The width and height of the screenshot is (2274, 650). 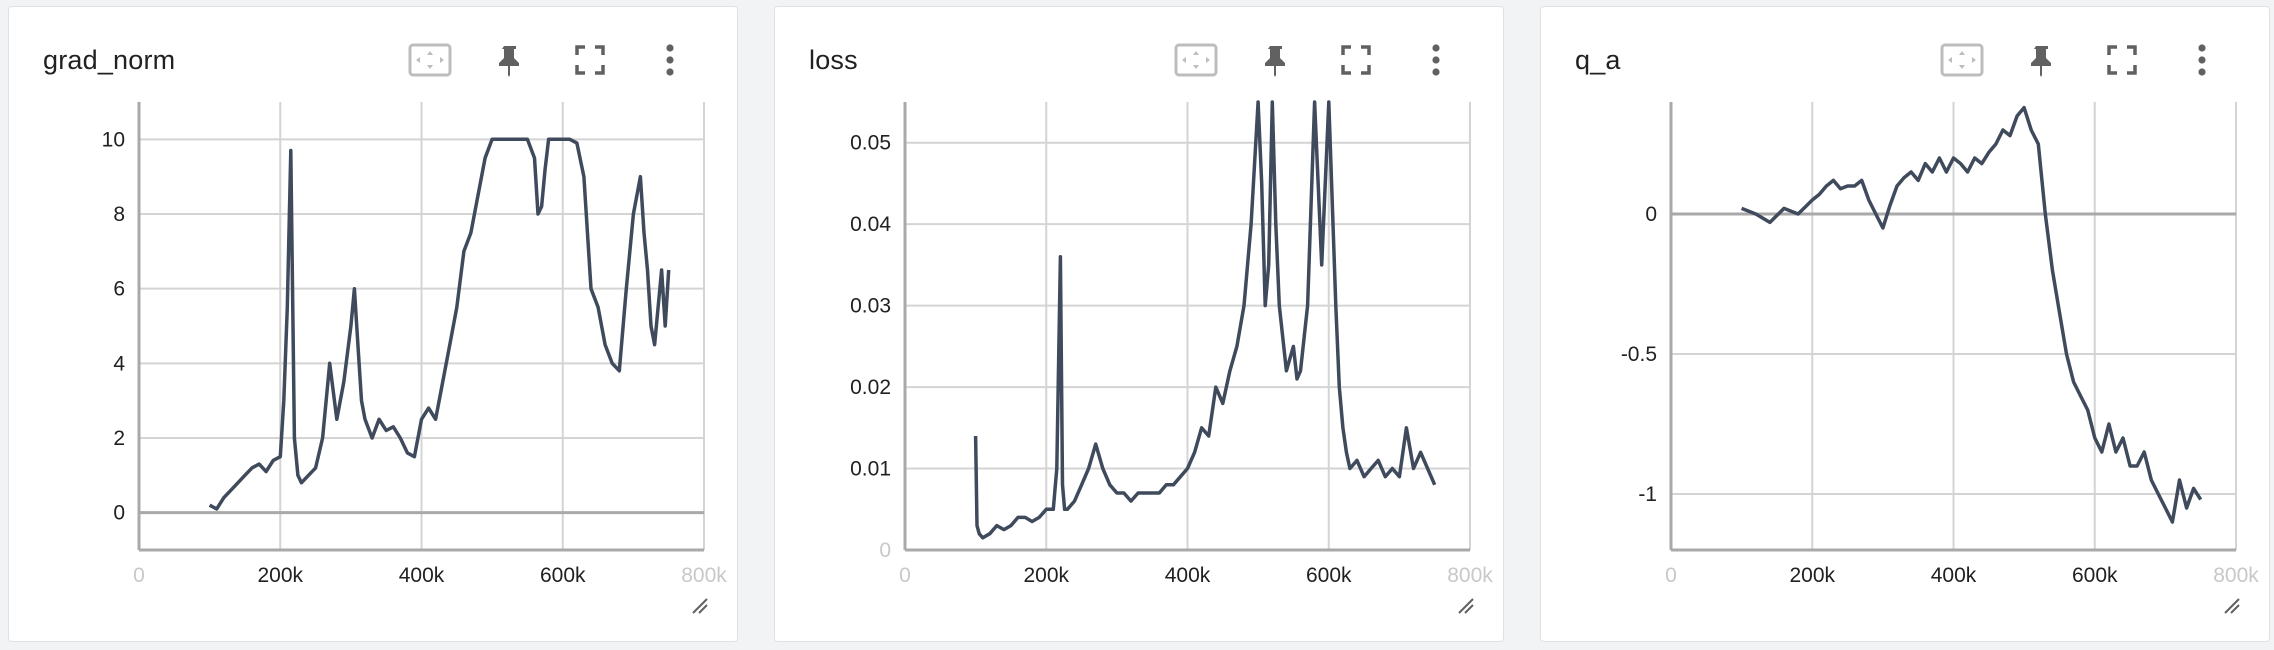 What do you see at coordinates (1598, 60) in the screenshot?
I see `card-title: q_a` at bounding box center [1598, 60].